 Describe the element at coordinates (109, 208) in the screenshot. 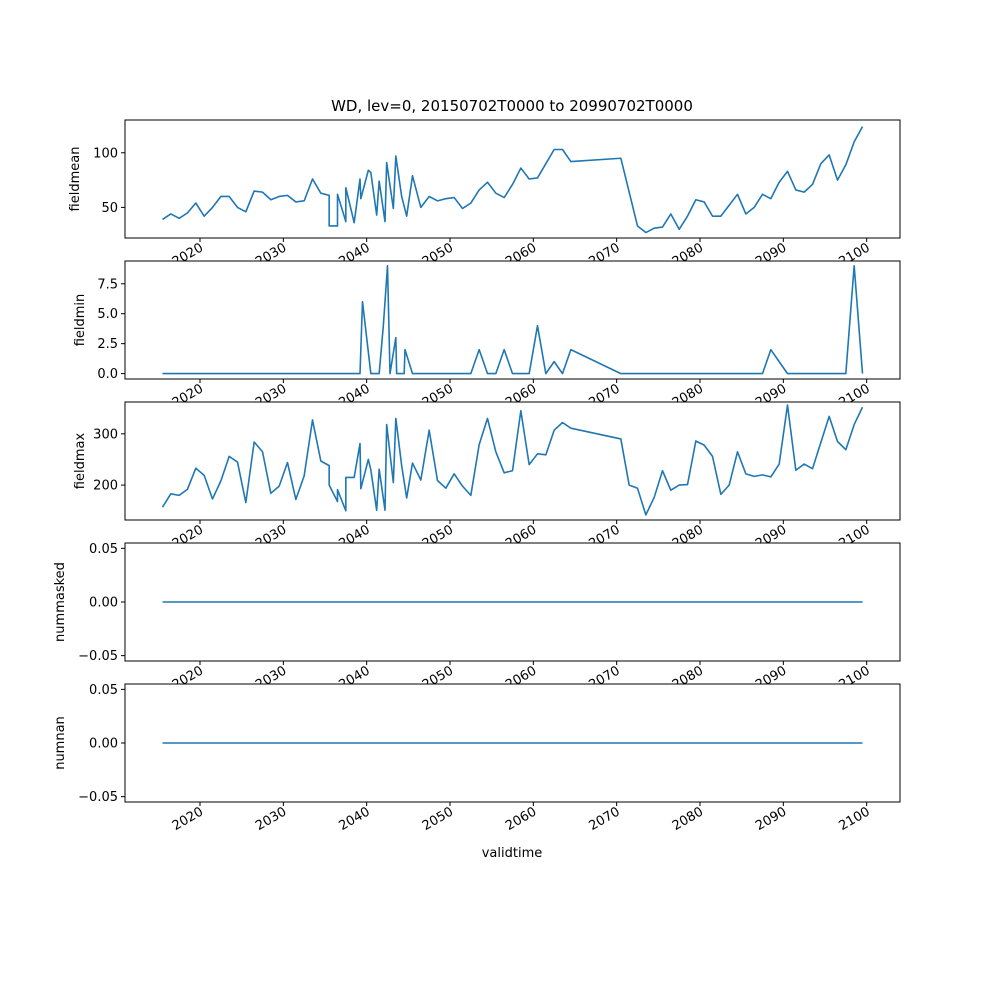

I see `y-tick-label: 50` at that location.